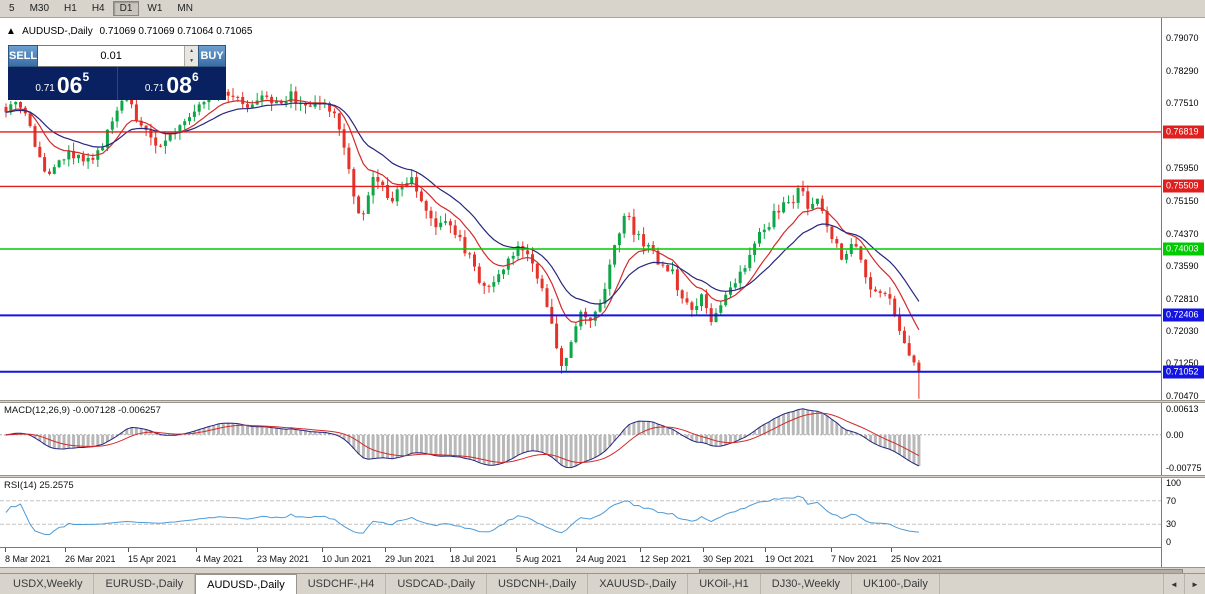 Image resolution: width=1205 pixels, height=594 pixels. What do you see at coordinates (342, 584) in the screenshot?
I see `chart-tab-usdchf-h4: USDCHF-,H4` at bounding box center [342, 584].